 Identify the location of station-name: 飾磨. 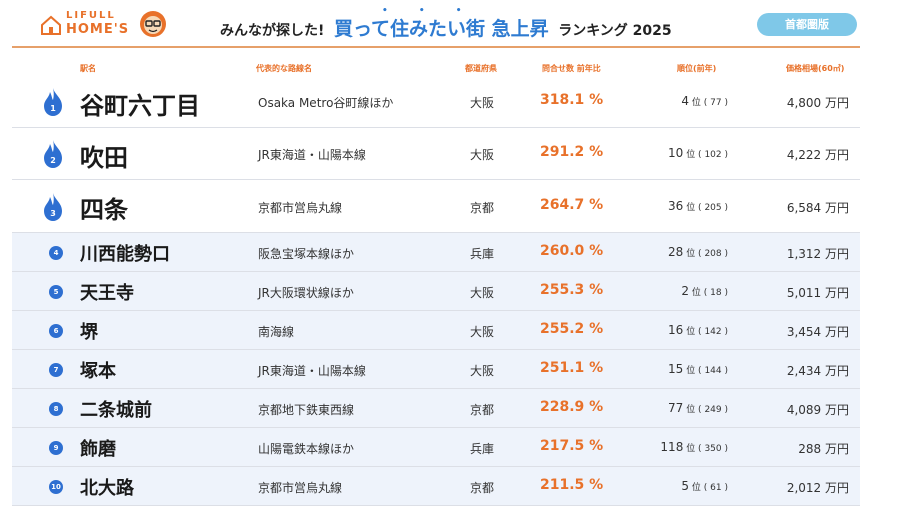
(98, 450).